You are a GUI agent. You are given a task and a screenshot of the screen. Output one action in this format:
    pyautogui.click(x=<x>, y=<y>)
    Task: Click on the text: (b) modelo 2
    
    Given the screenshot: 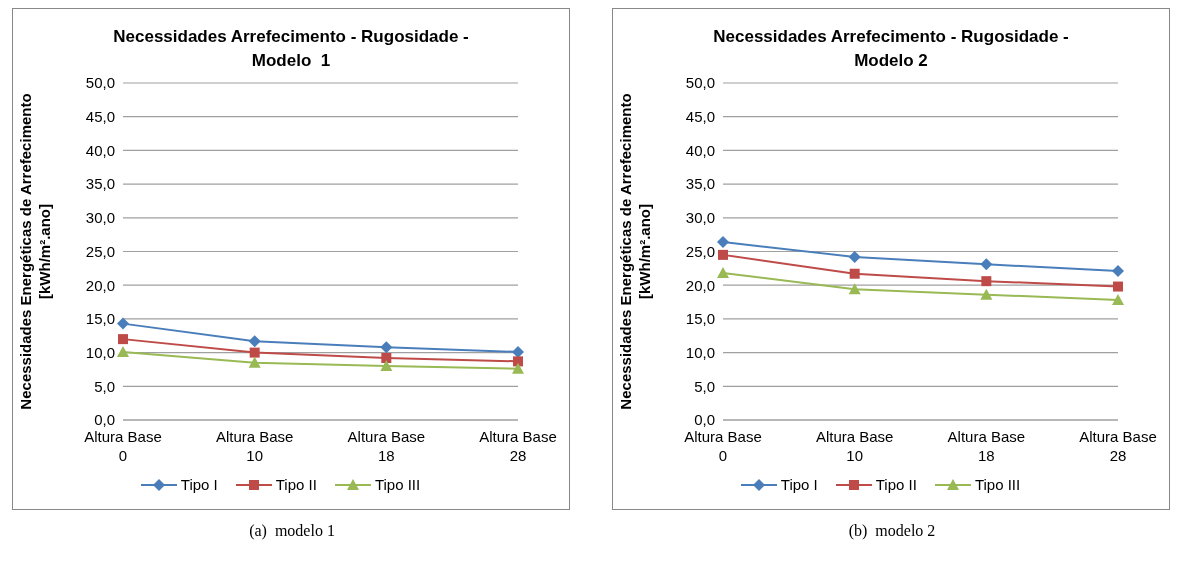 What is the action you would take?
    pyautogui.click(x=892, y=531)
    